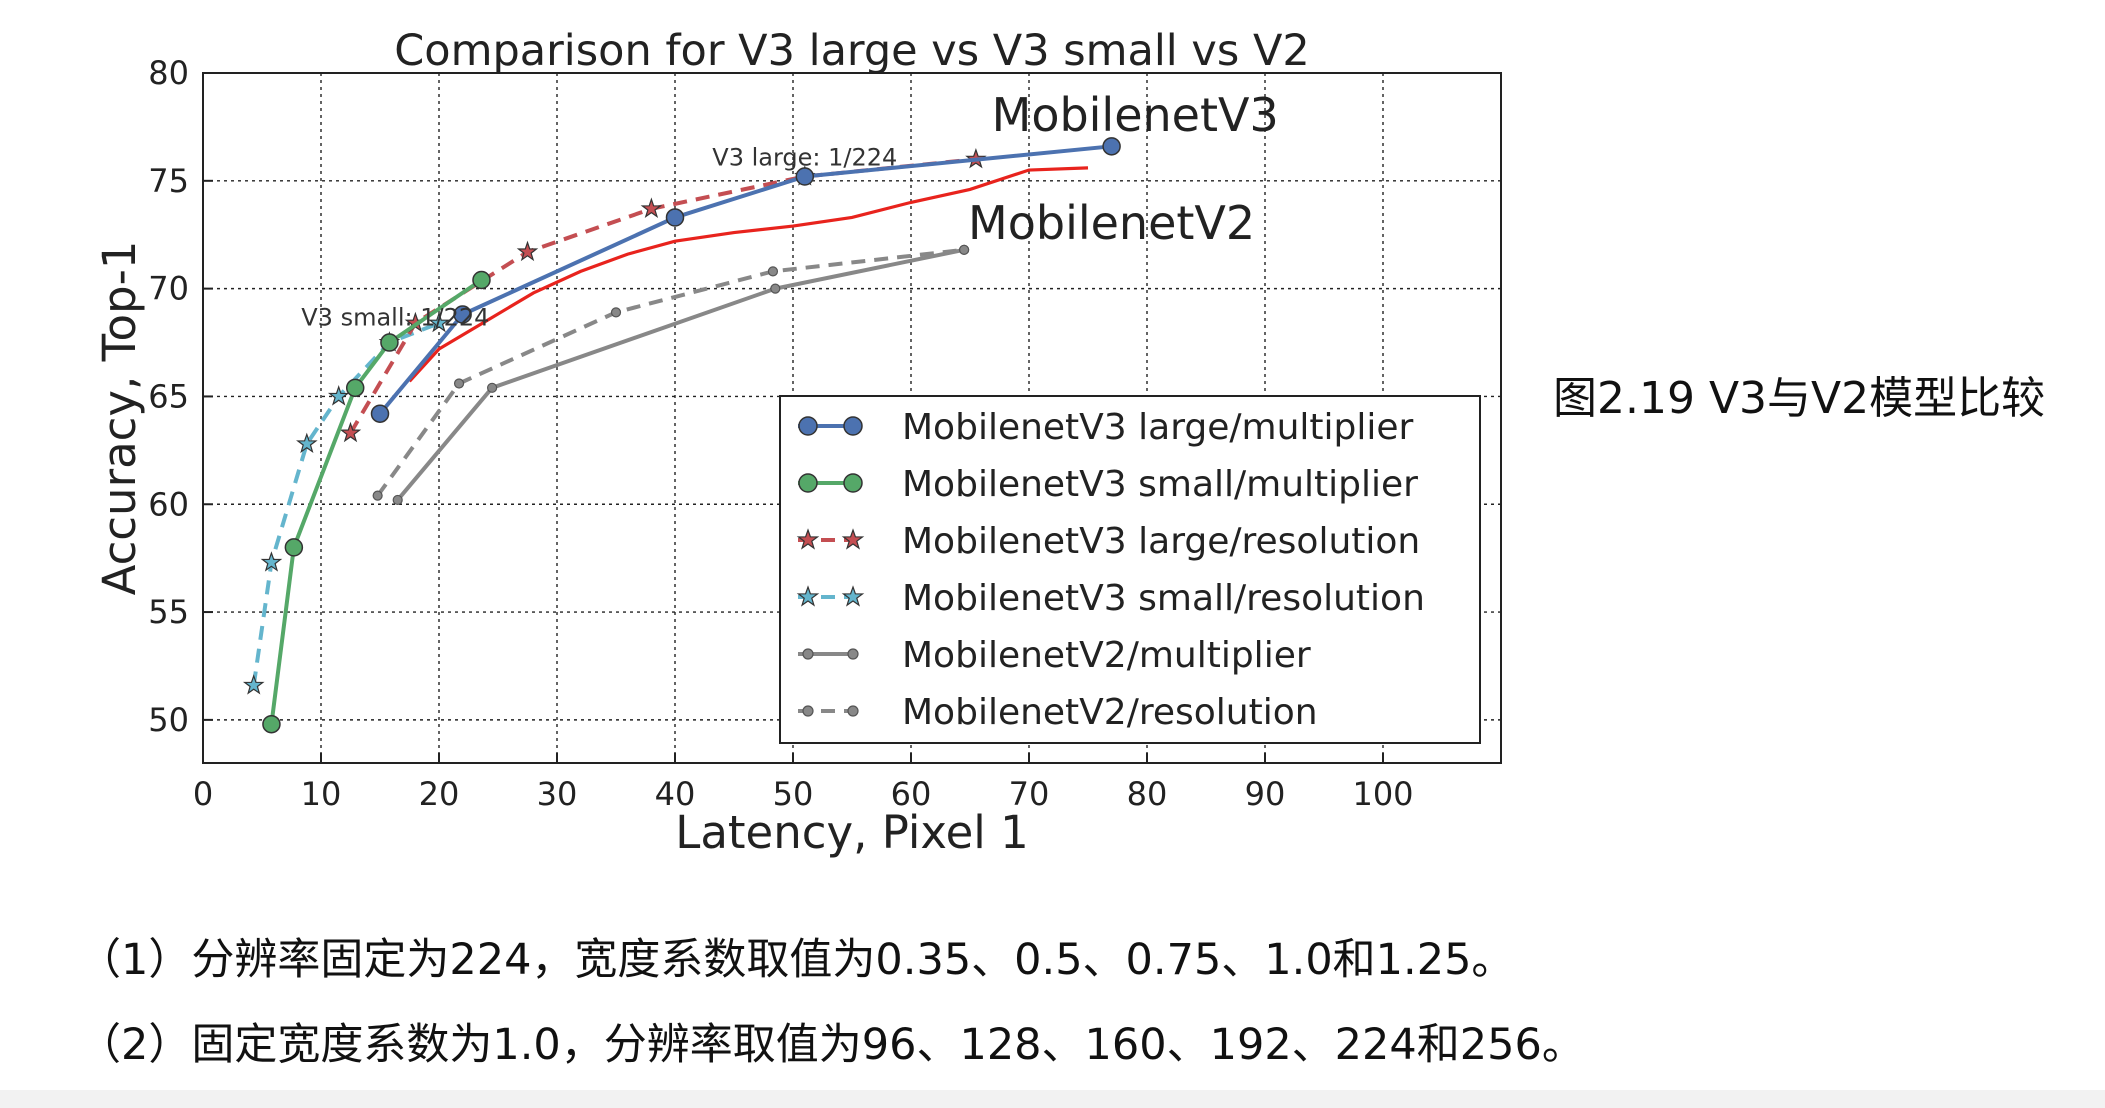 Image resolution: width=2105 pixels, height=1108 pixels. What do you see at coordinates (911, 794) in the screenshot?
I see `x-tick-label: 60` at bounding box center [911, 794].